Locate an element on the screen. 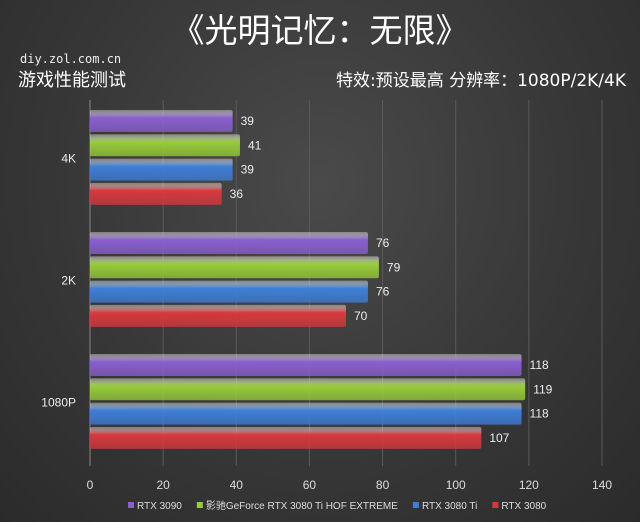 The image size is (640, 522). legend-label: RTX 3090 is located at coordinates (159, 506).